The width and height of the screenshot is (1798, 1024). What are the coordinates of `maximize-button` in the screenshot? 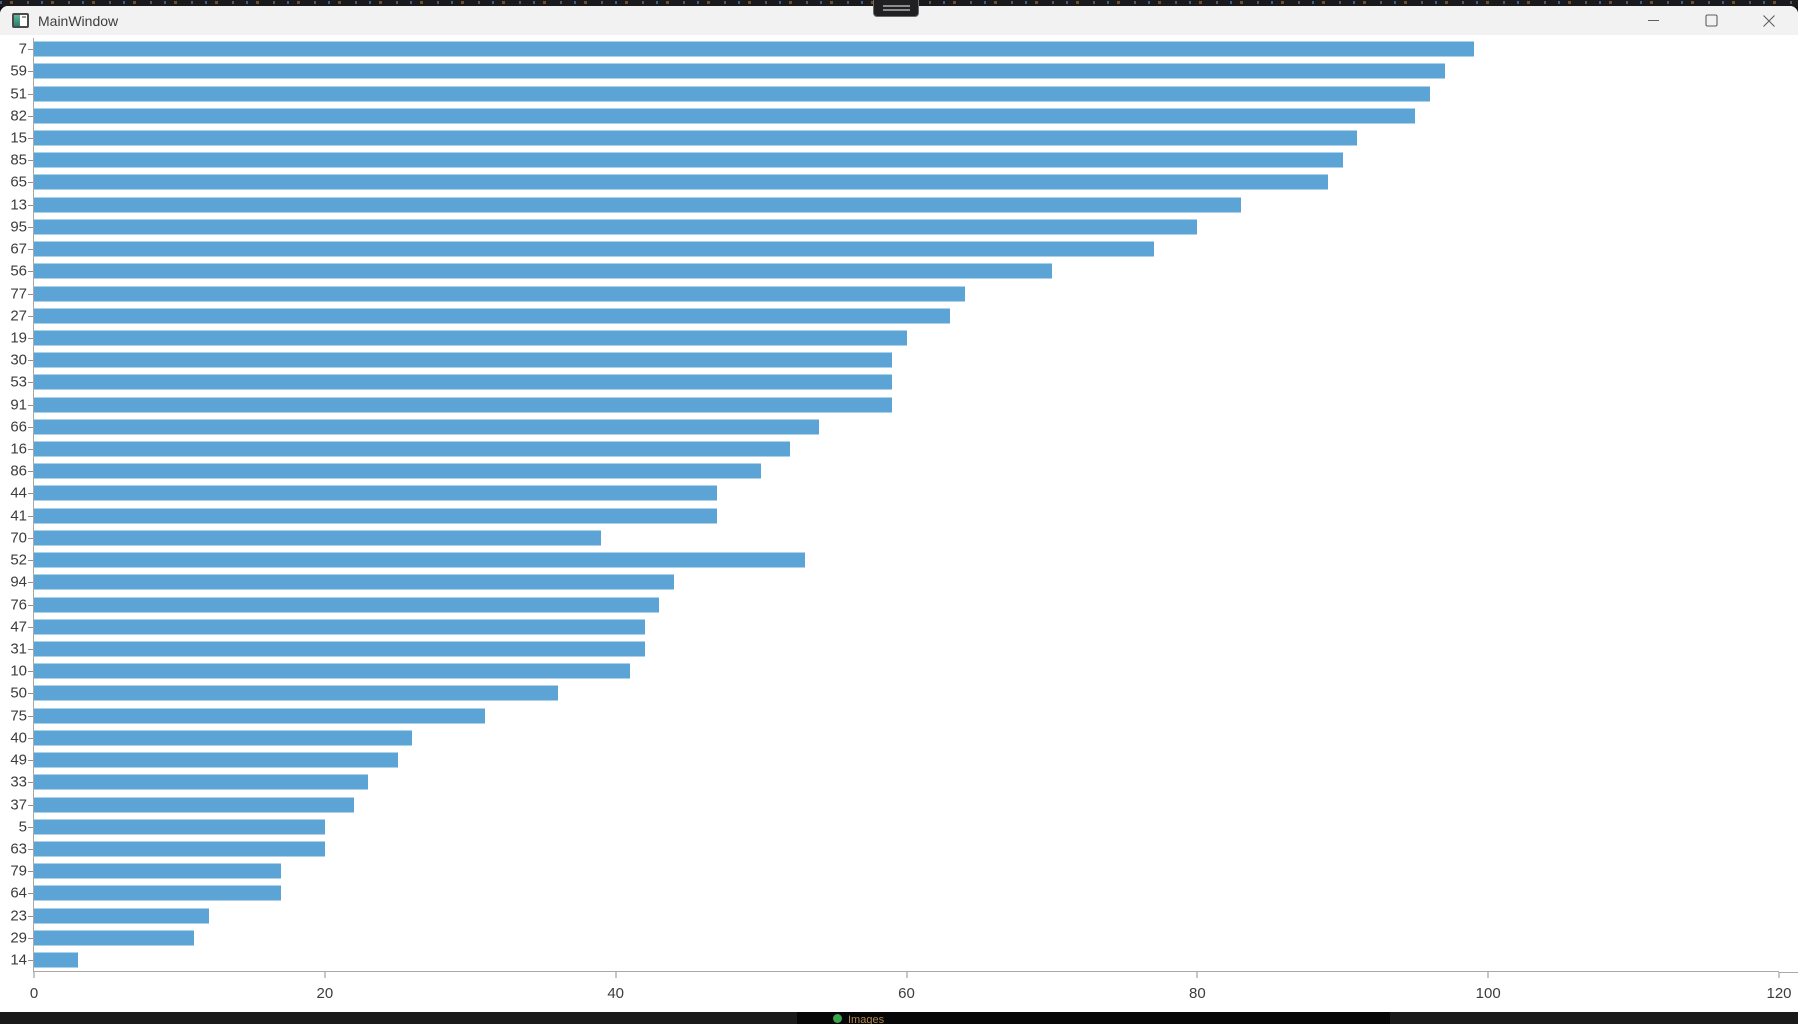 It's located at (1711, 20).